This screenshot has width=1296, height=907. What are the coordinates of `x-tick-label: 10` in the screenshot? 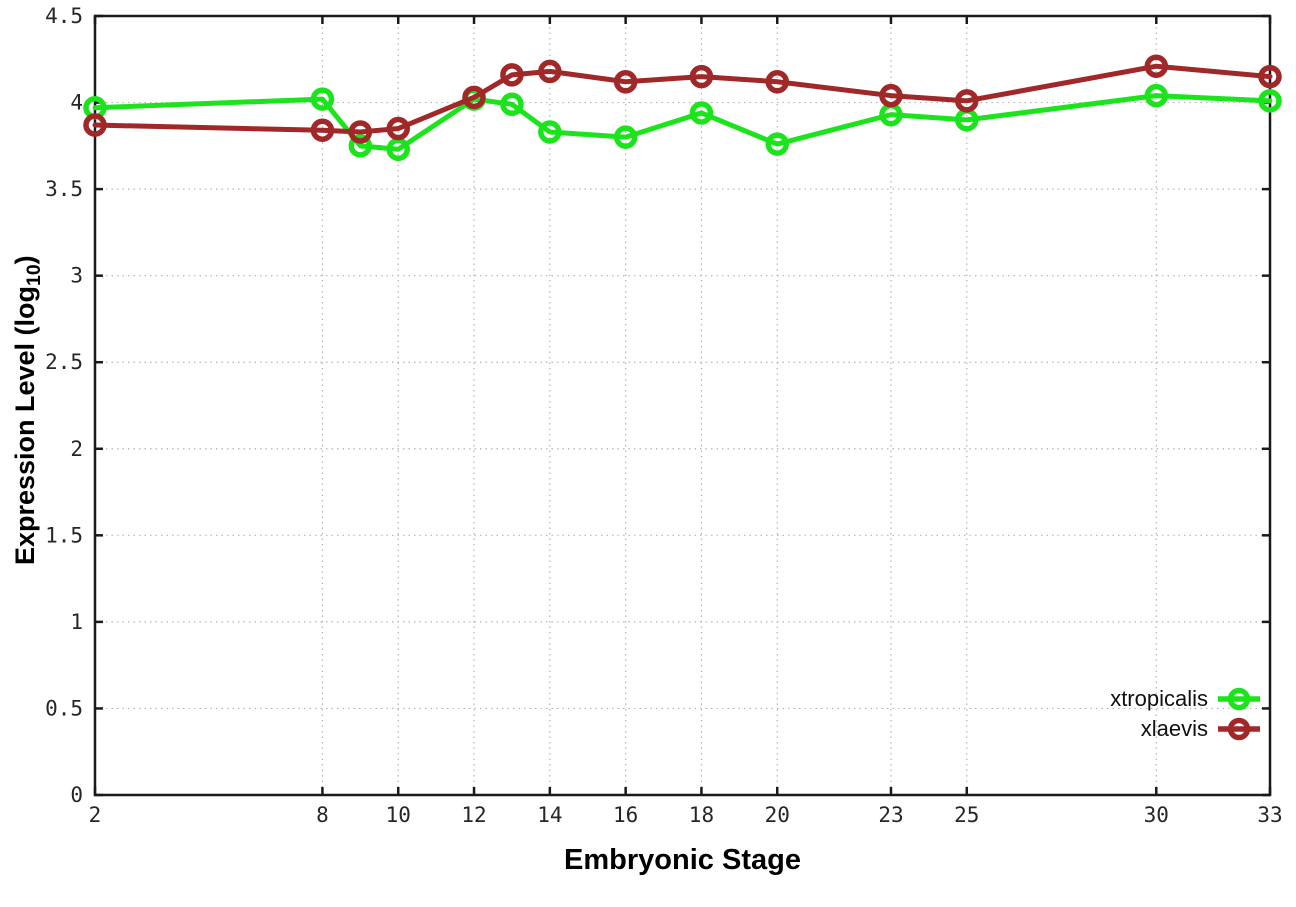 It's located at (398, 815).